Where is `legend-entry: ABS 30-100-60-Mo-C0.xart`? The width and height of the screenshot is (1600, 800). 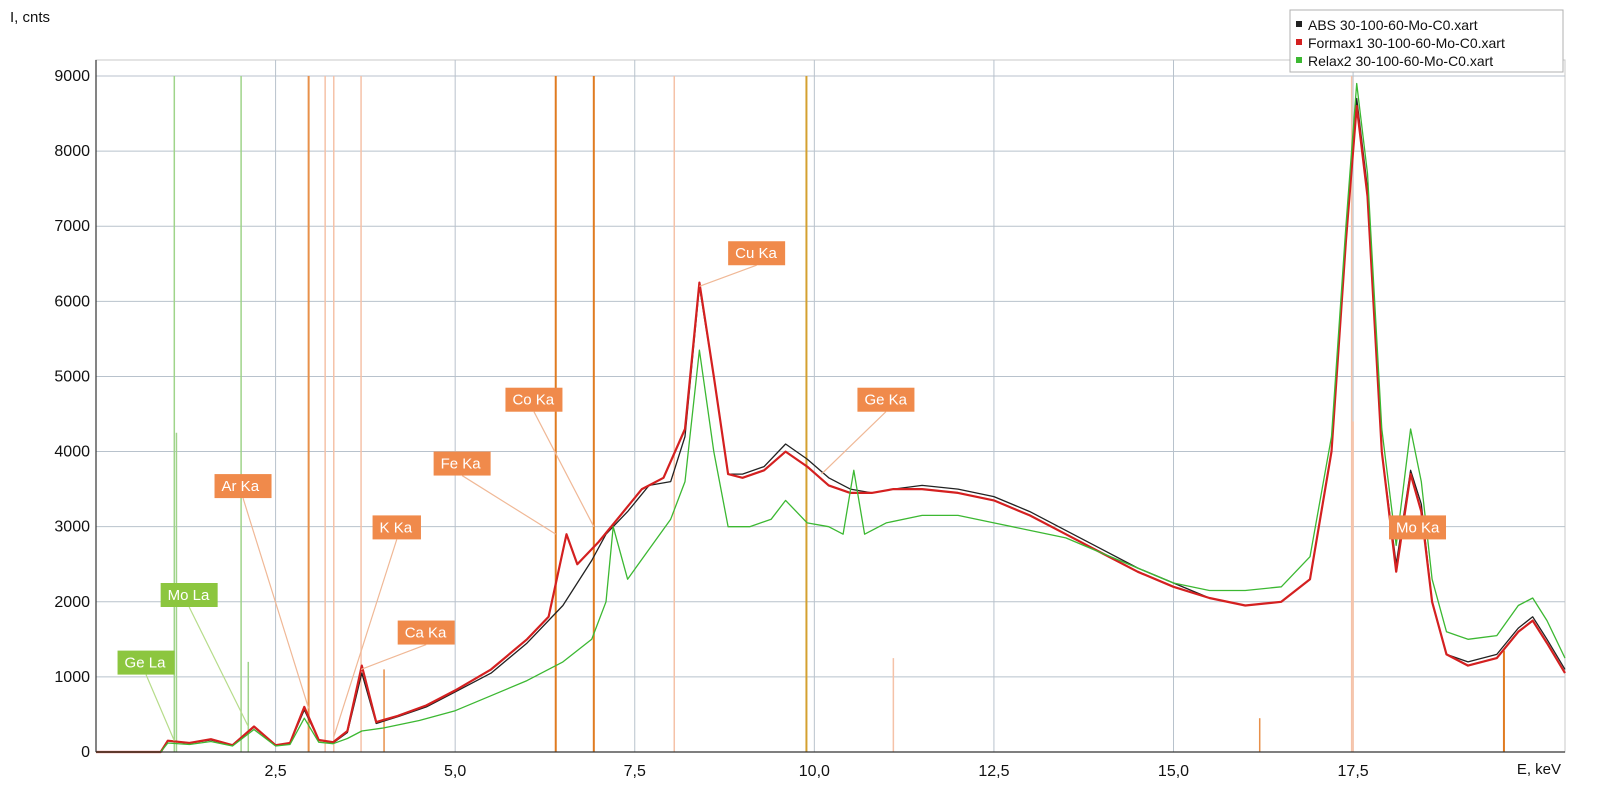
legend-entry: ABS 30-100-60-Mo-C0.xart is located at coordinates (1393, 25).